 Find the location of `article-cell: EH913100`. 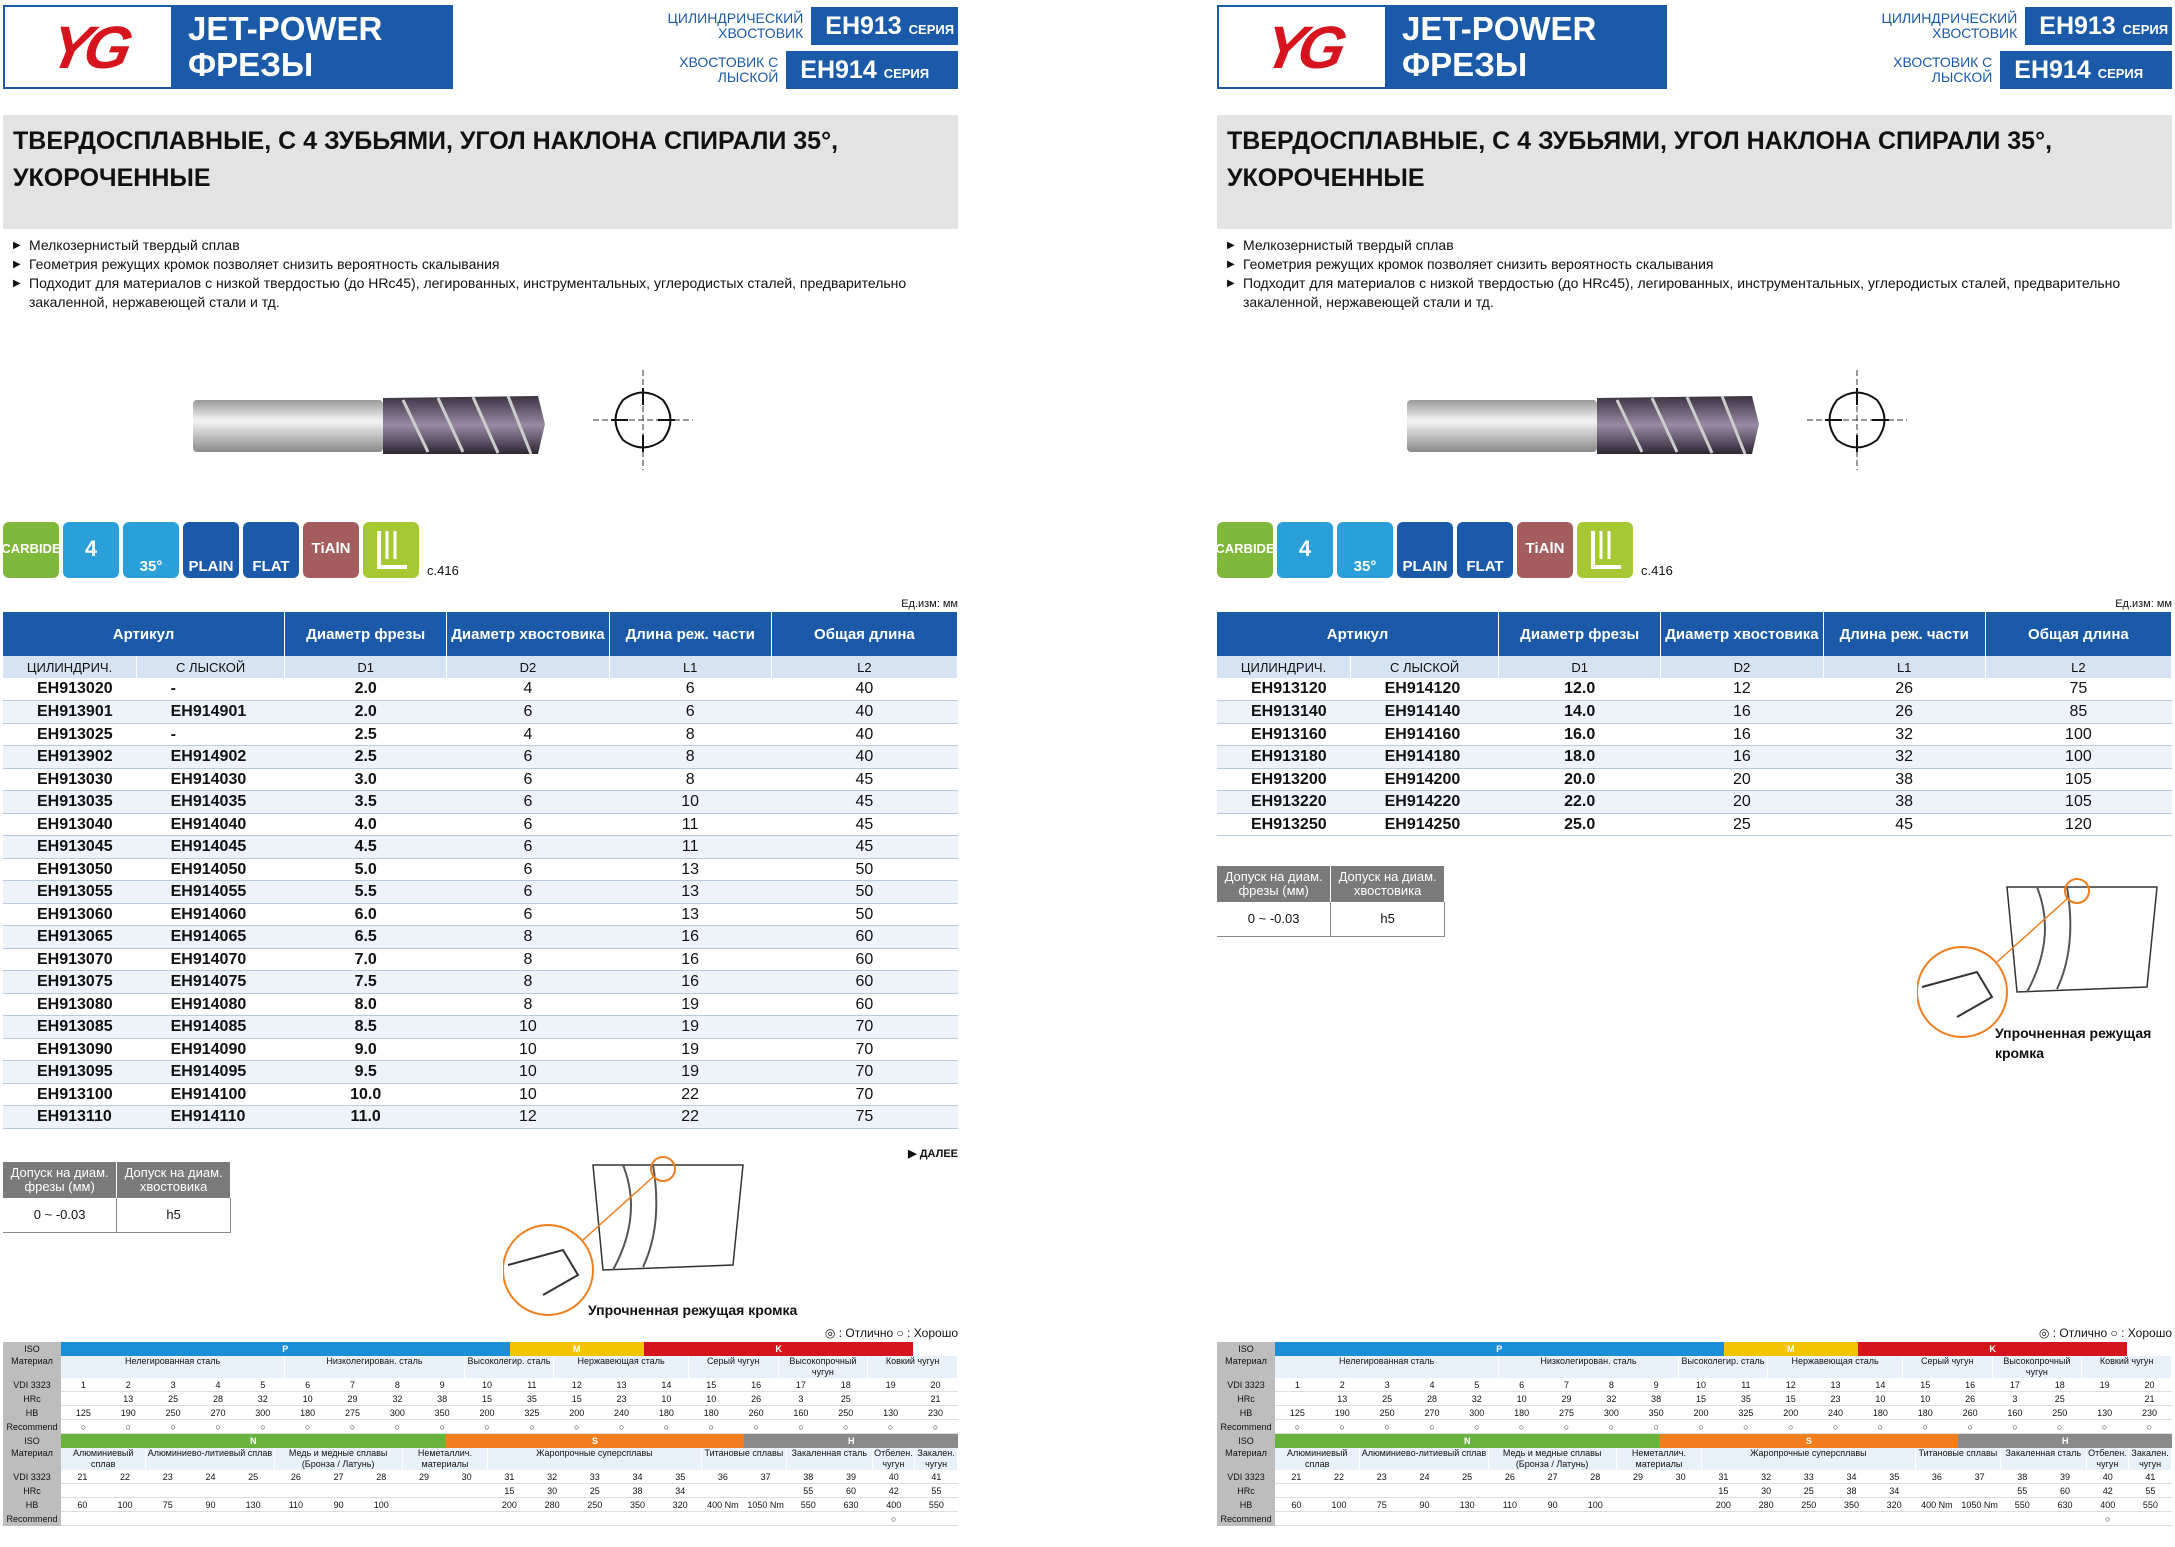

article-cell: EH913100 is located at coordinates (70, 1094).